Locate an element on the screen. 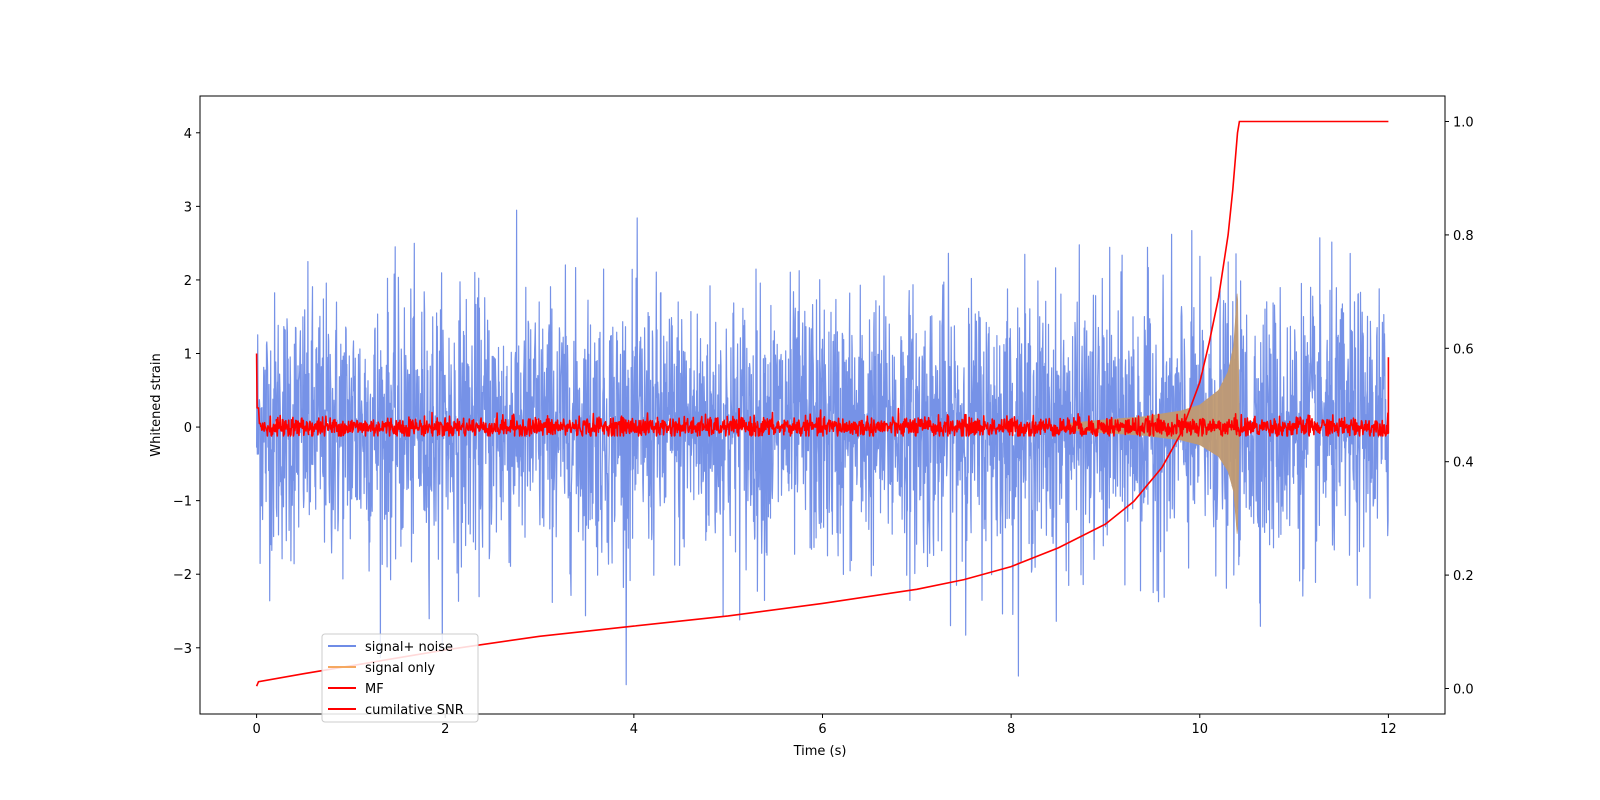  y2-axis-ticks: 0.0 0.2 0.4 0.6 0.8 1.0 is located at coordinates (1459, 406).